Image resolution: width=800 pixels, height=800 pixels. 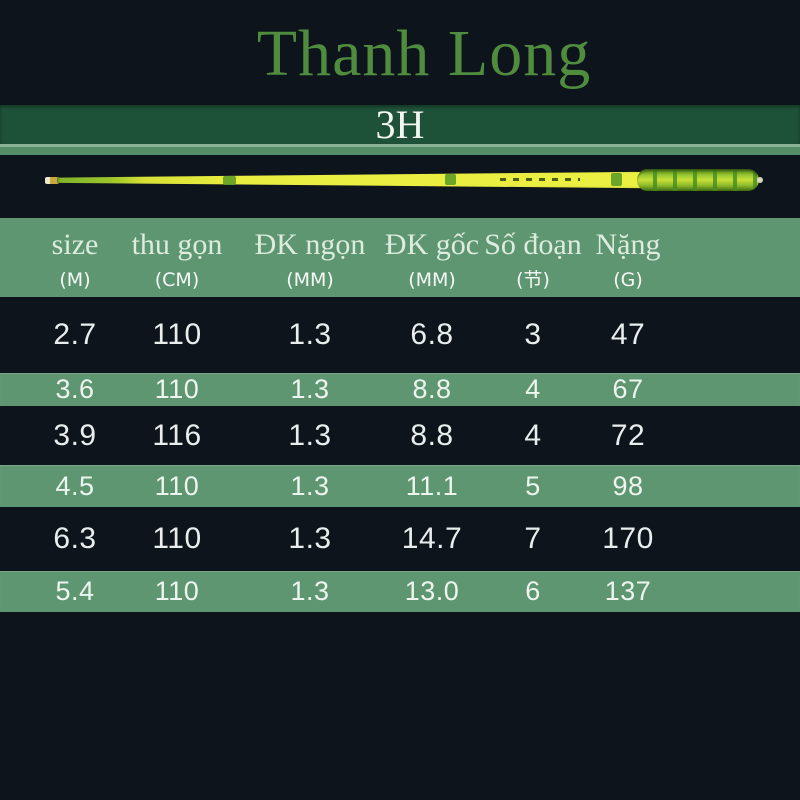 I want to click on cell-weight: 47, so click(x=628, y=334).